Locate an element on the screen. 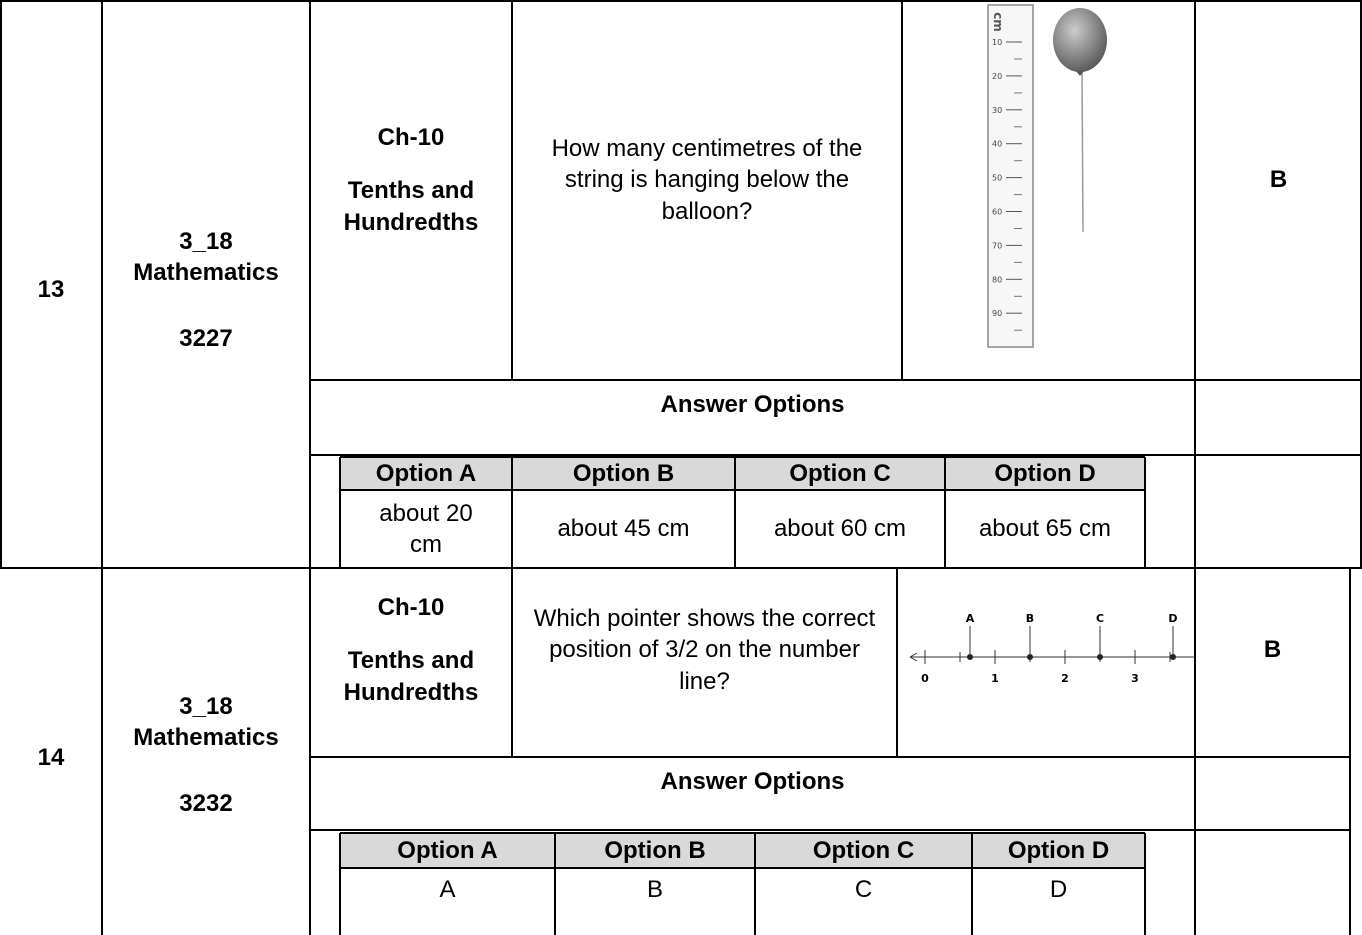 The image size is (1362, 935). number-line-figure: 01234ABCD is located at coordinates (1052, 648).